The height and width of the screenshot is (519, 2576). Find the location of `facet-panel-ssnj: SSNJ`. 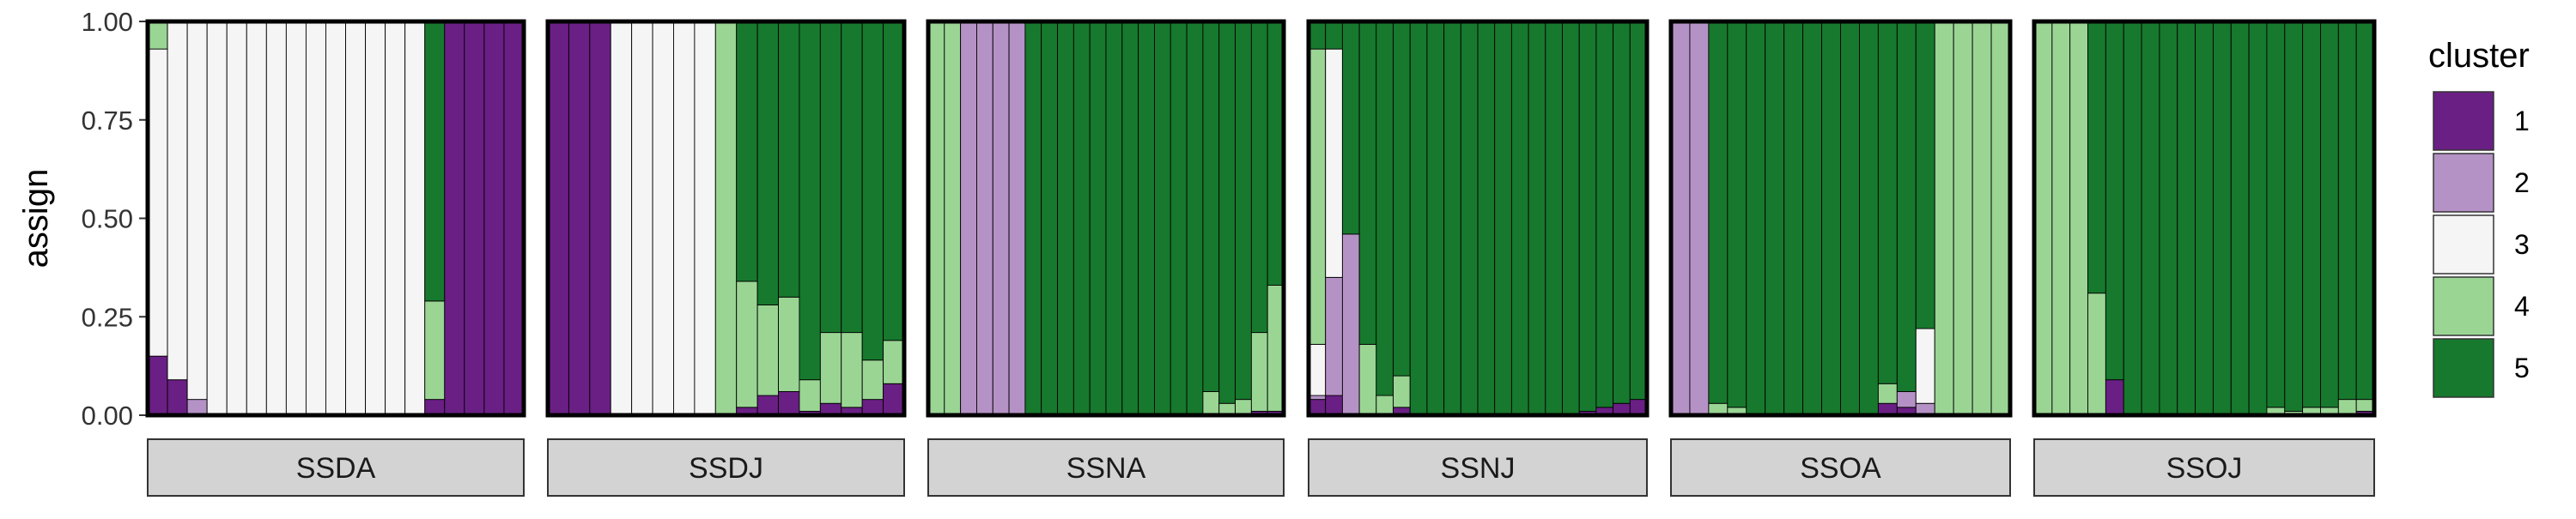

facet-panel-ssnj: SSNJ is located at coordinates (1477, 258).